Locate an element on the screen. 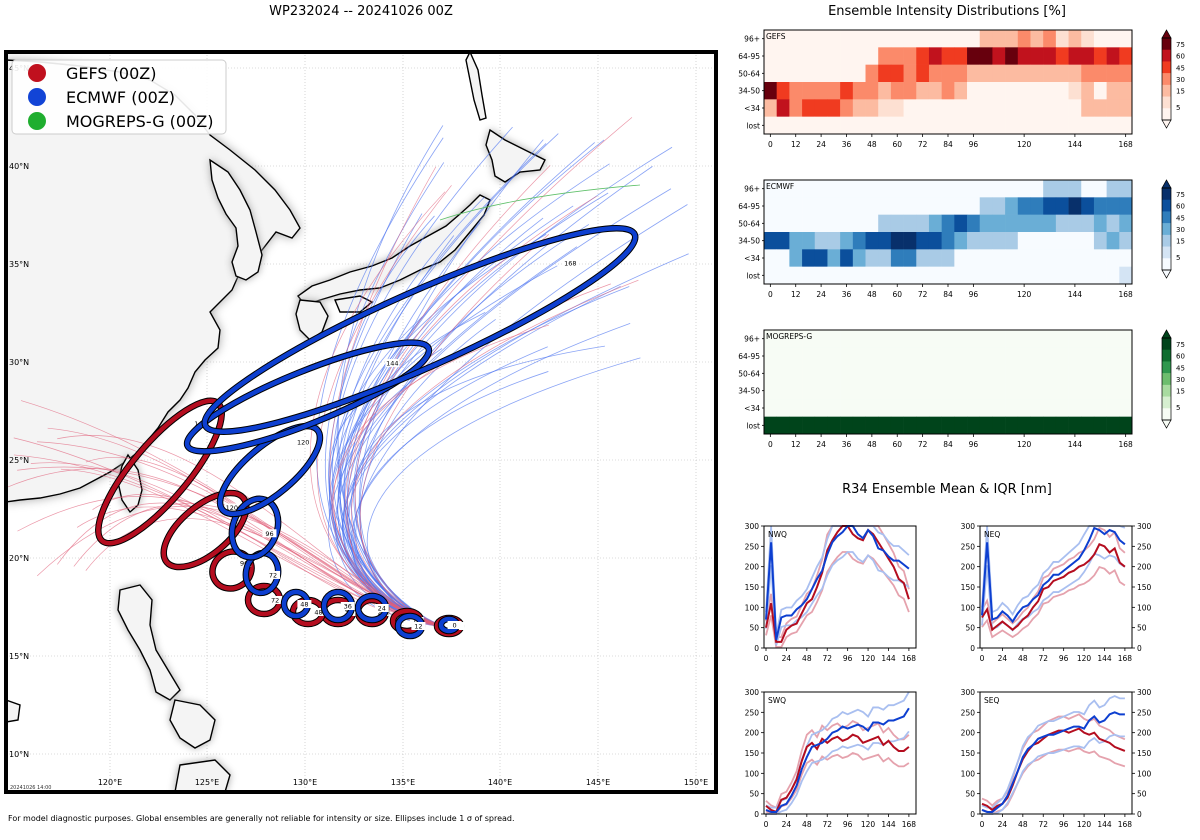 Image resolution: width=1200 pixels, height=840 pixels. heatmap-xtick-label: 144 is located at coordinates (1075, 294).